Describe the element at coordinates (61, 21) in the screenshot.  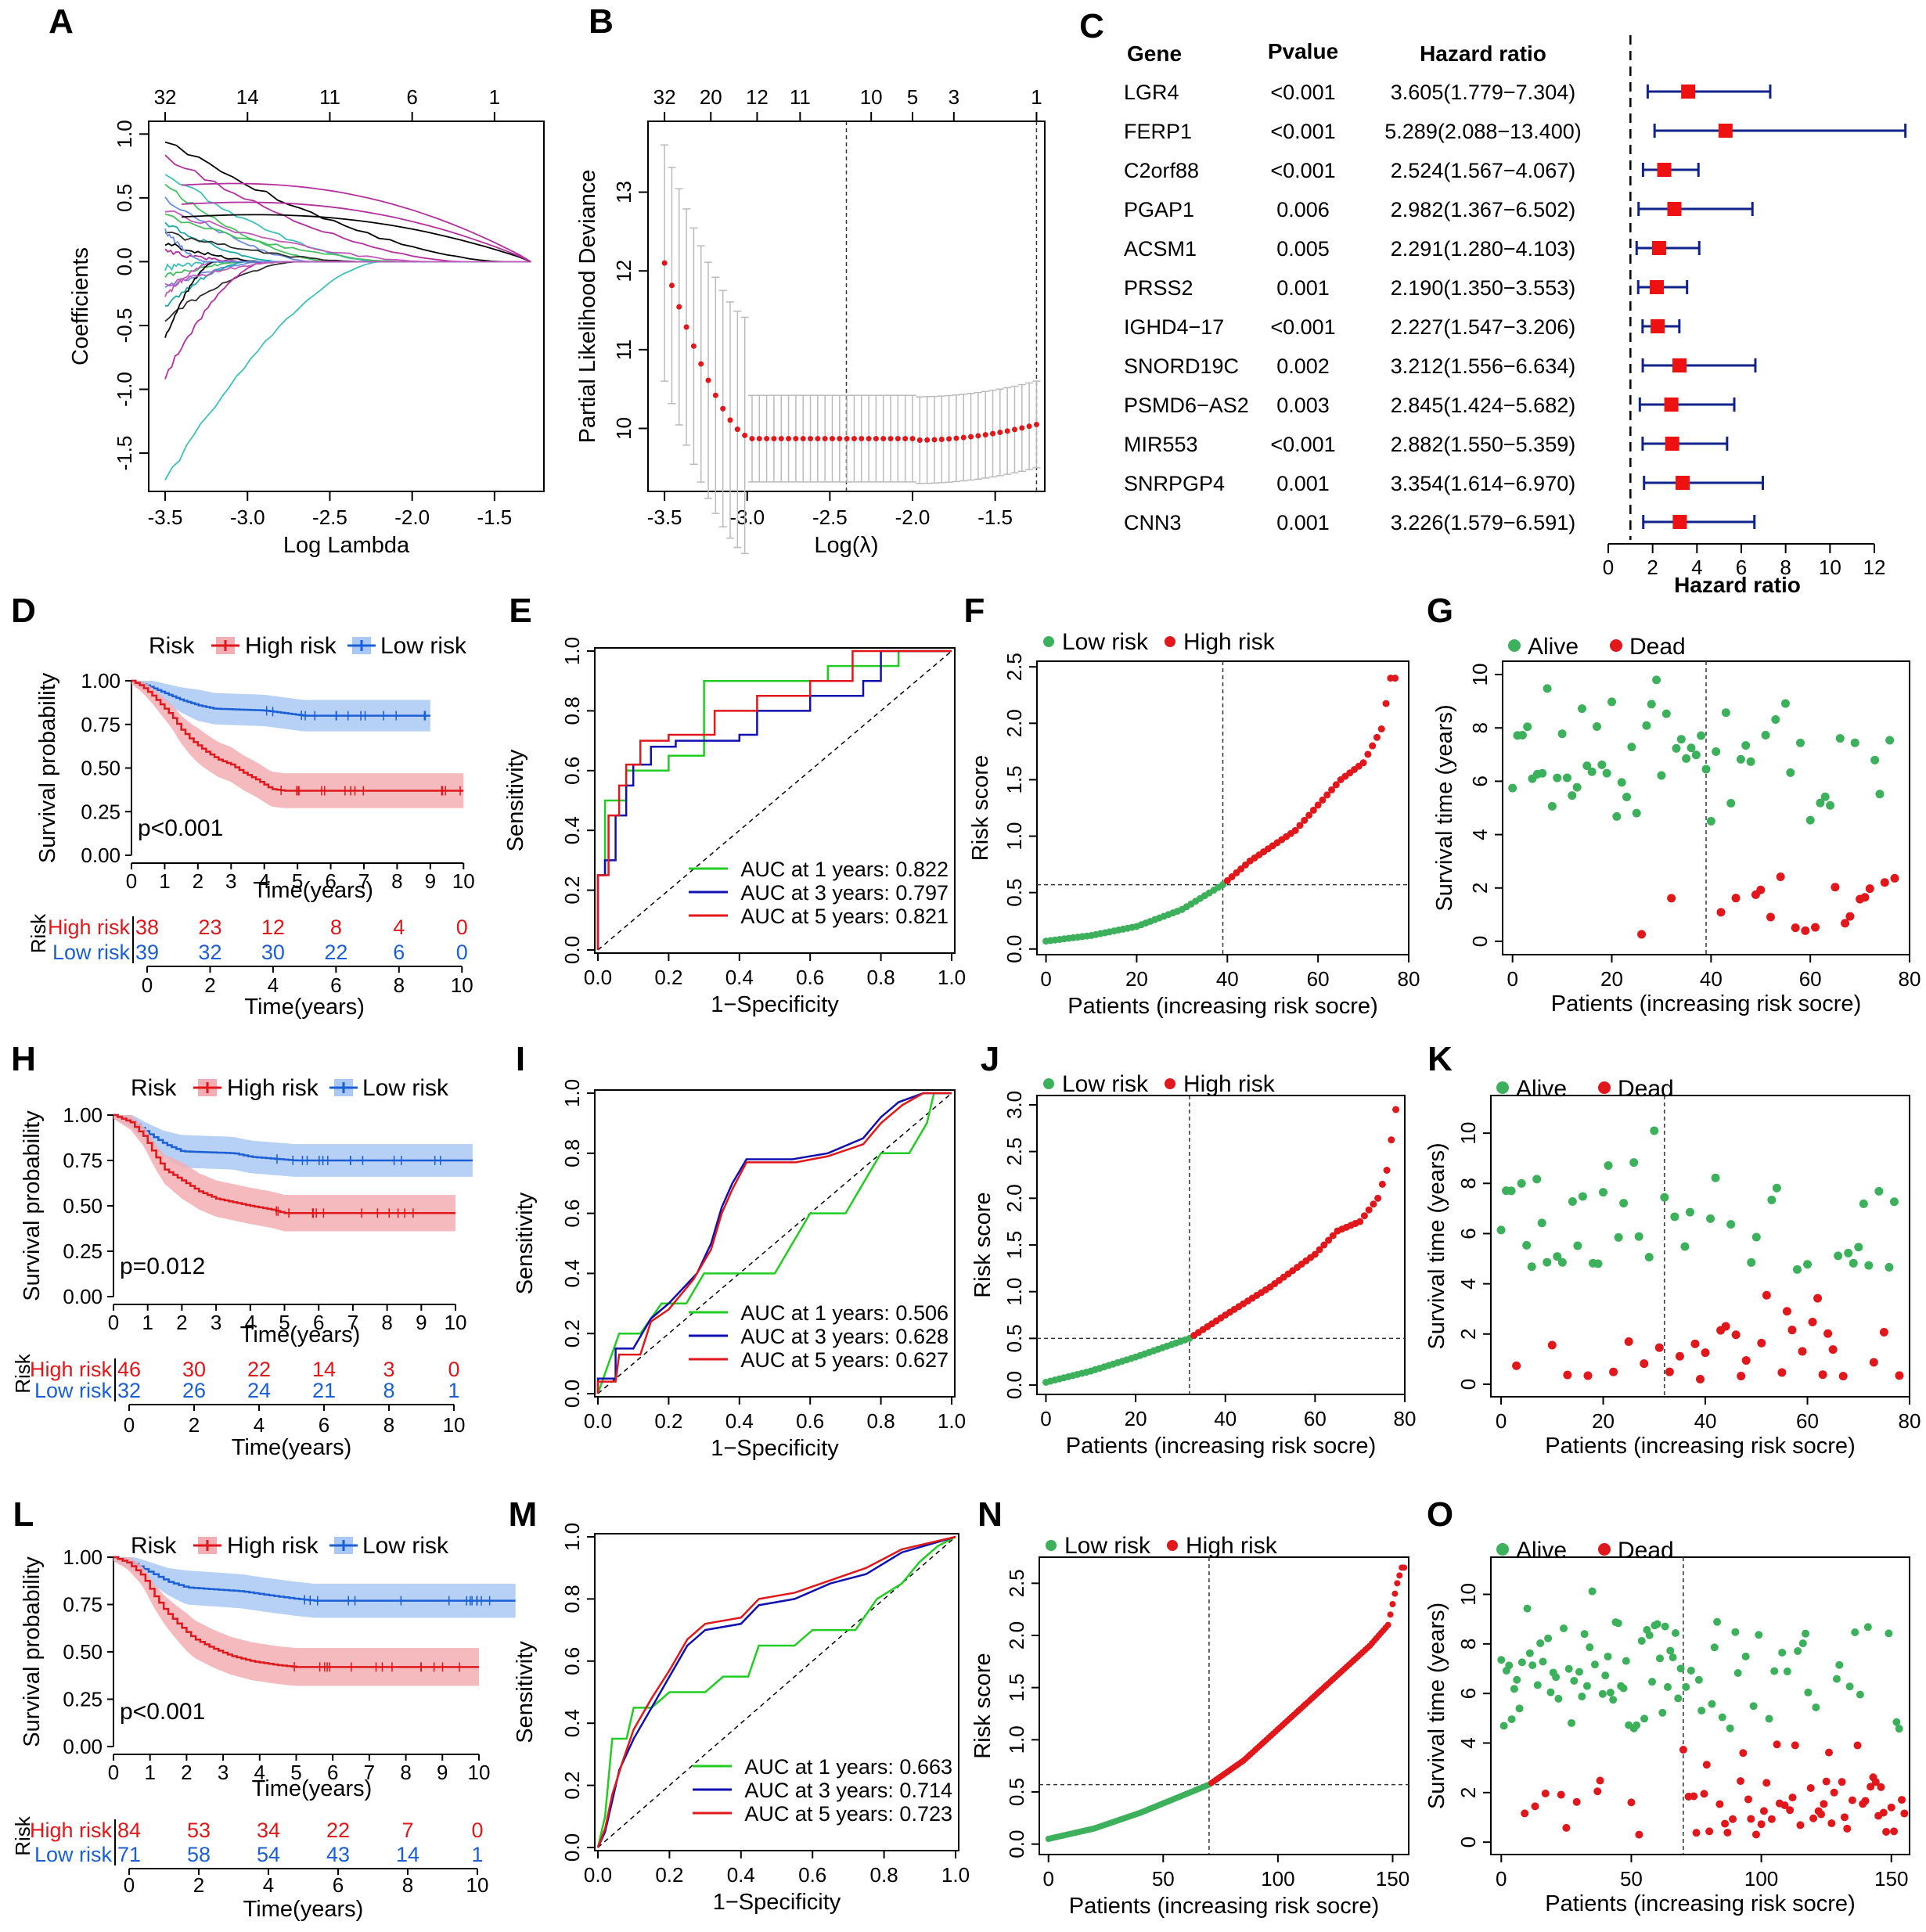
I see `panel-letter-A: A` at that location.